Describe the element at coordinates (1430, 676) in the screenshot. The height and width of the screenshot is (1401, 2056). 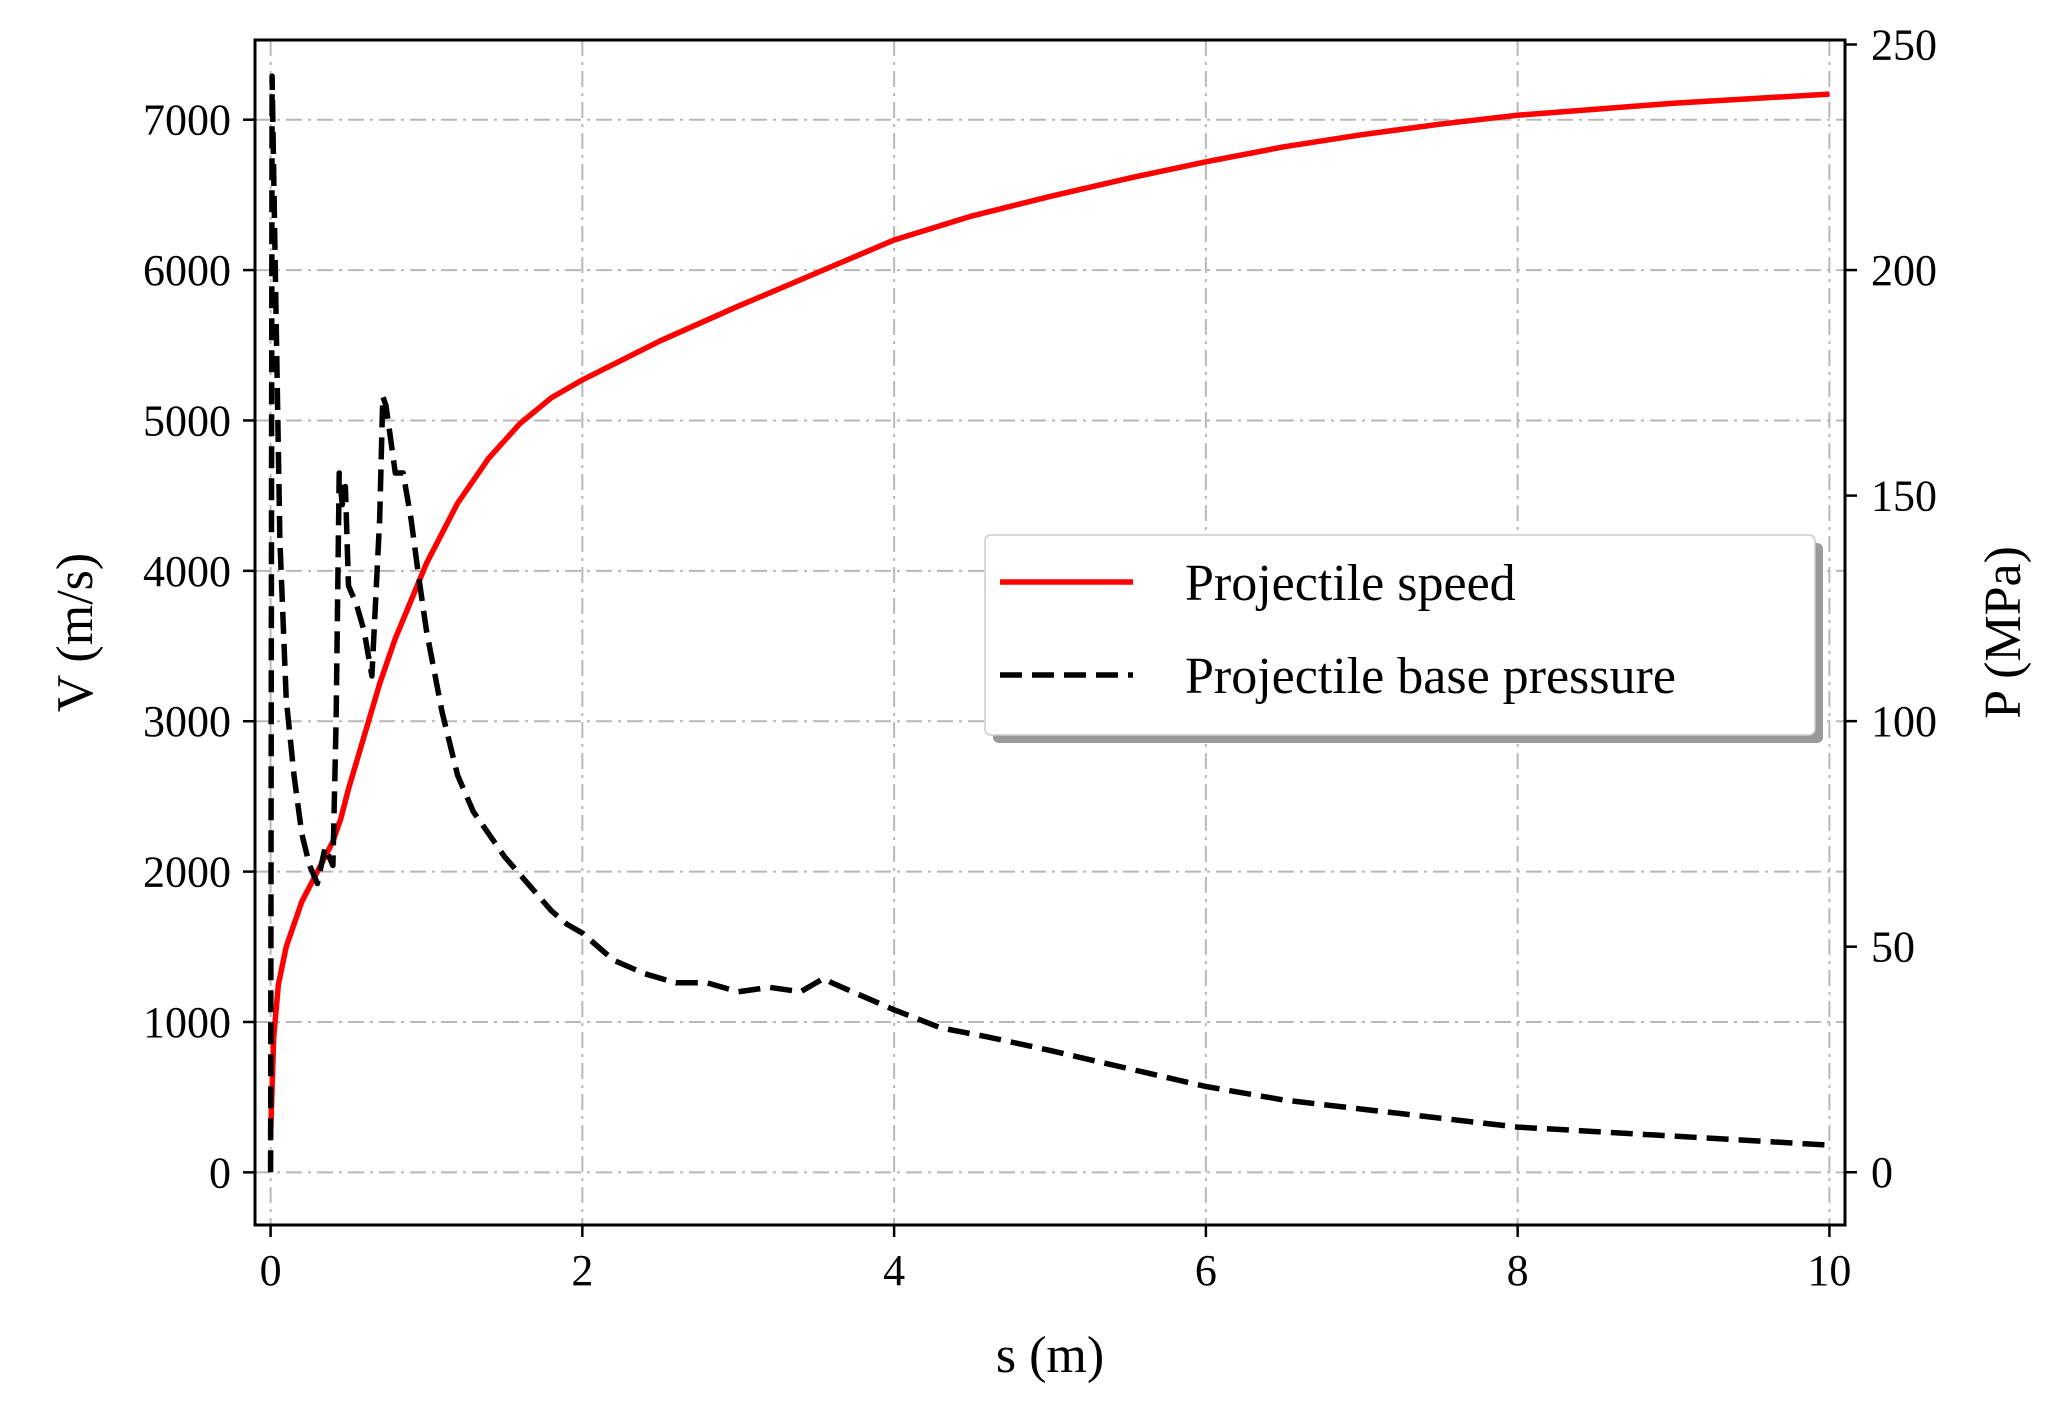
I see `legend-label-projectile-base-pressure: Projectile base pressure` at that location.